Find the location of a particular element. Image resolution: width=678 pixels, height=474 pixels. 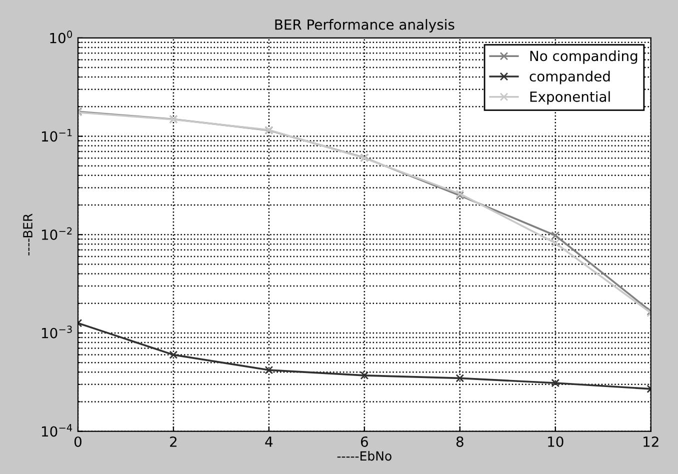

x-tick-label: 8 is located at coordinates (460, 441).